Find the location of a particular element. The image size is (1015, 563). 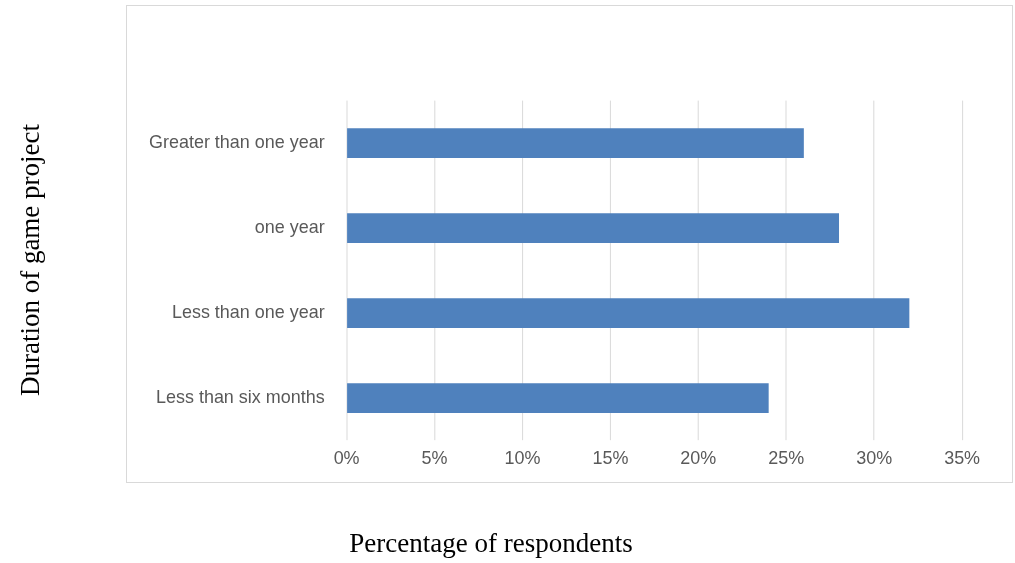

x-axis-title: Percentage of respondents is located at coordinates (491, 543).